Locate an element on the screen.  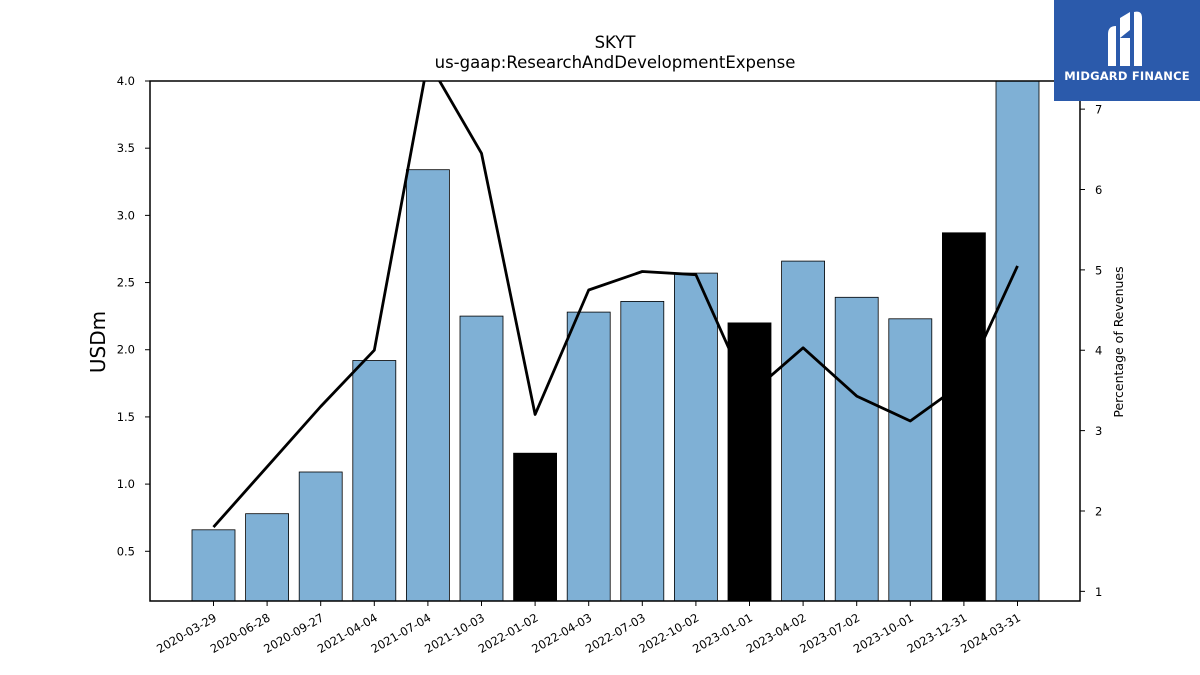
y-tick-label: 4.0 is located at coordinates (126, 81).